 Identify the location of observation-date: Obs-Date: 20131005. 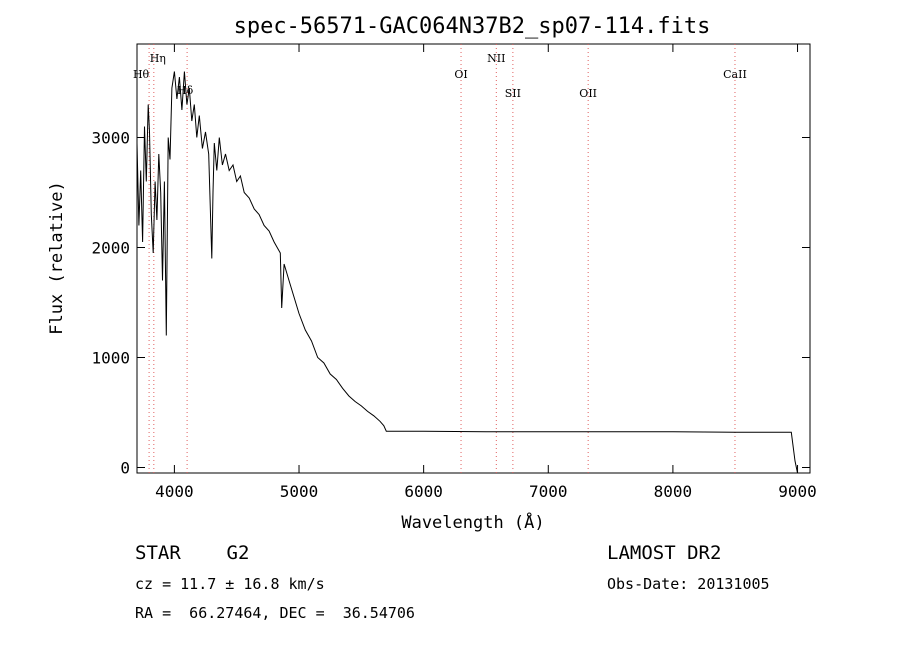
(688, 584).